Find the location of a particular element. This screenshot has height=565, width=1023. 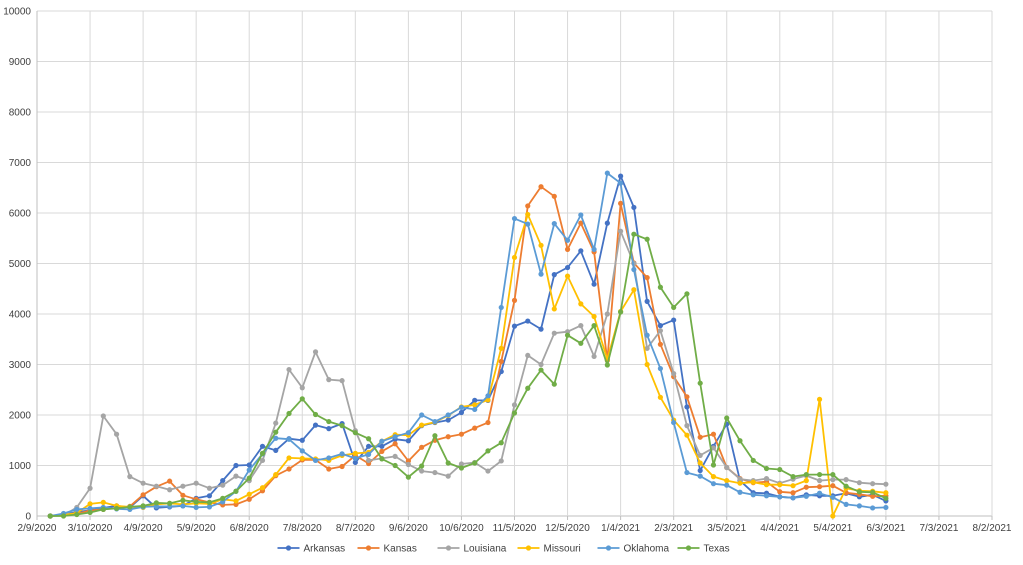

legend-item: Arkansas is located at coordinates (311, 549).